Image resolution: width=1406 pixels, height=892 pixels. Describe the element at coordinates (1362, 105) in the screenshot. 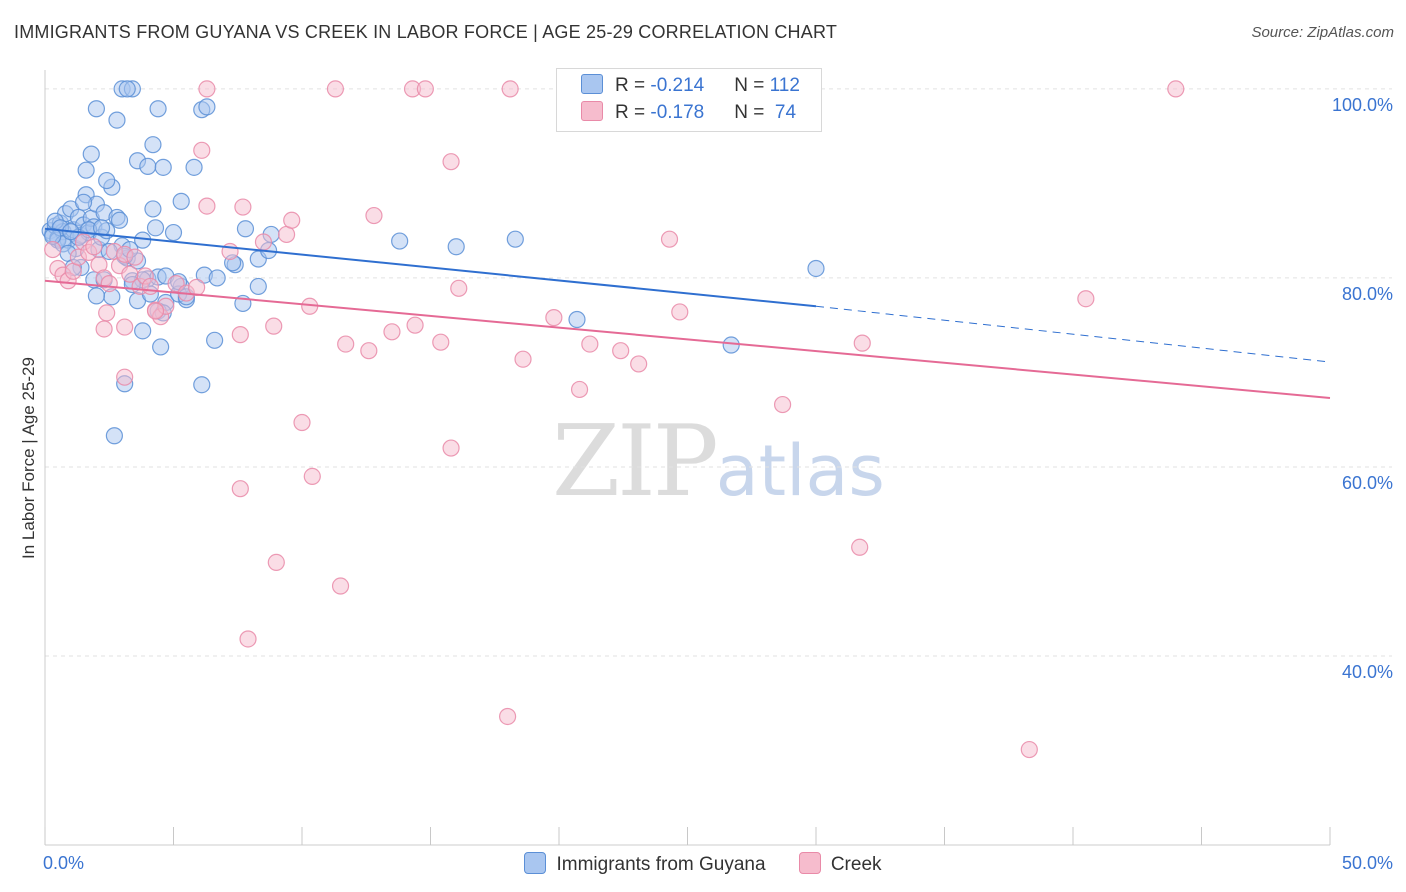

I see `y-tick-label: 100.0%` at that location.